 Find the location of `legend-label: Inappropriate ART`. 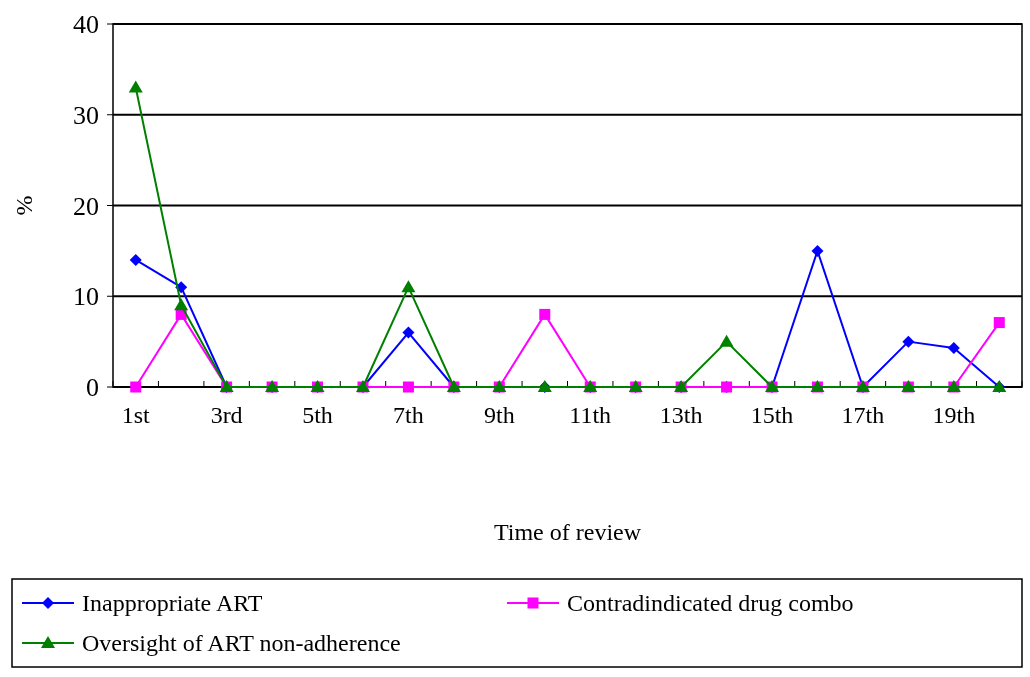

legend-label: Inappropriate ART is located at coordinates (172, 603).